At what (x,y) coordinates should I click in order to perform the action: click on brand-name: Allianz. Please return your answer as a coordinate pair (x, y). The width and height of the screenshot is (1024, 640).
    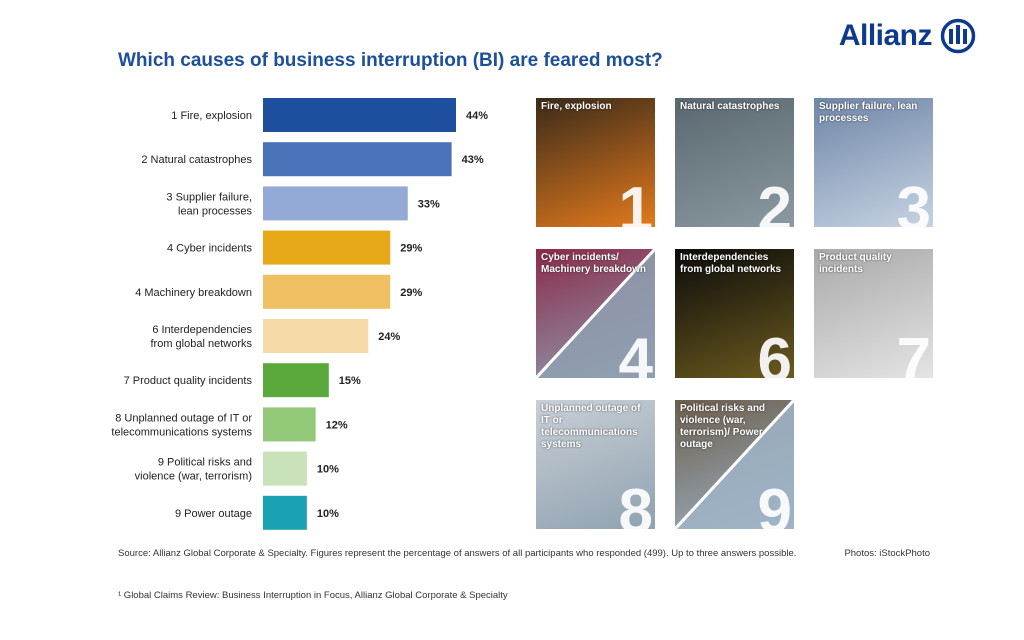
    Looking at the image, I should click on (885, 35).